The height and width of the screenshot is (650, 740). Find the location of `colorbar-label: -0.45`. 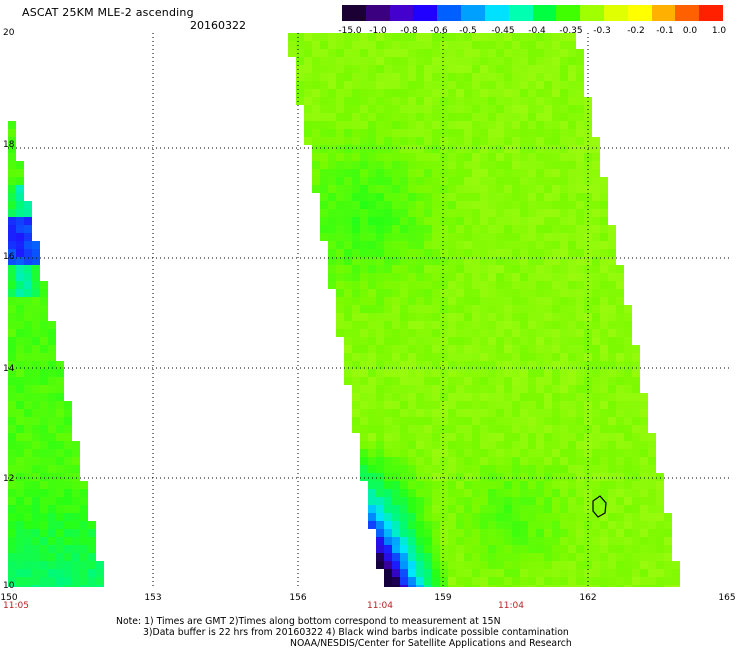

colorbar-label: -0.45 is located at coordinates (503, 31).